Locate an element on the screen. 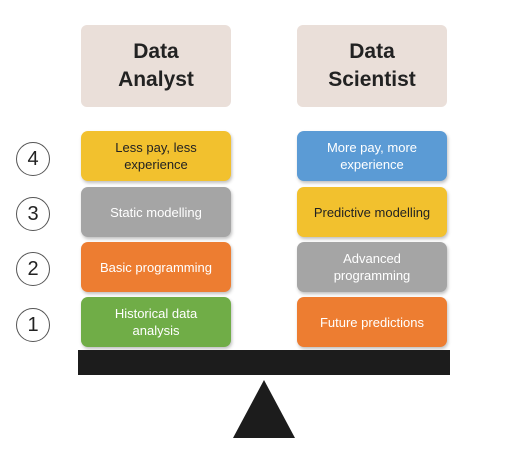  analyst-level-2-box: Basic programming is located at coordinates (156, 267).